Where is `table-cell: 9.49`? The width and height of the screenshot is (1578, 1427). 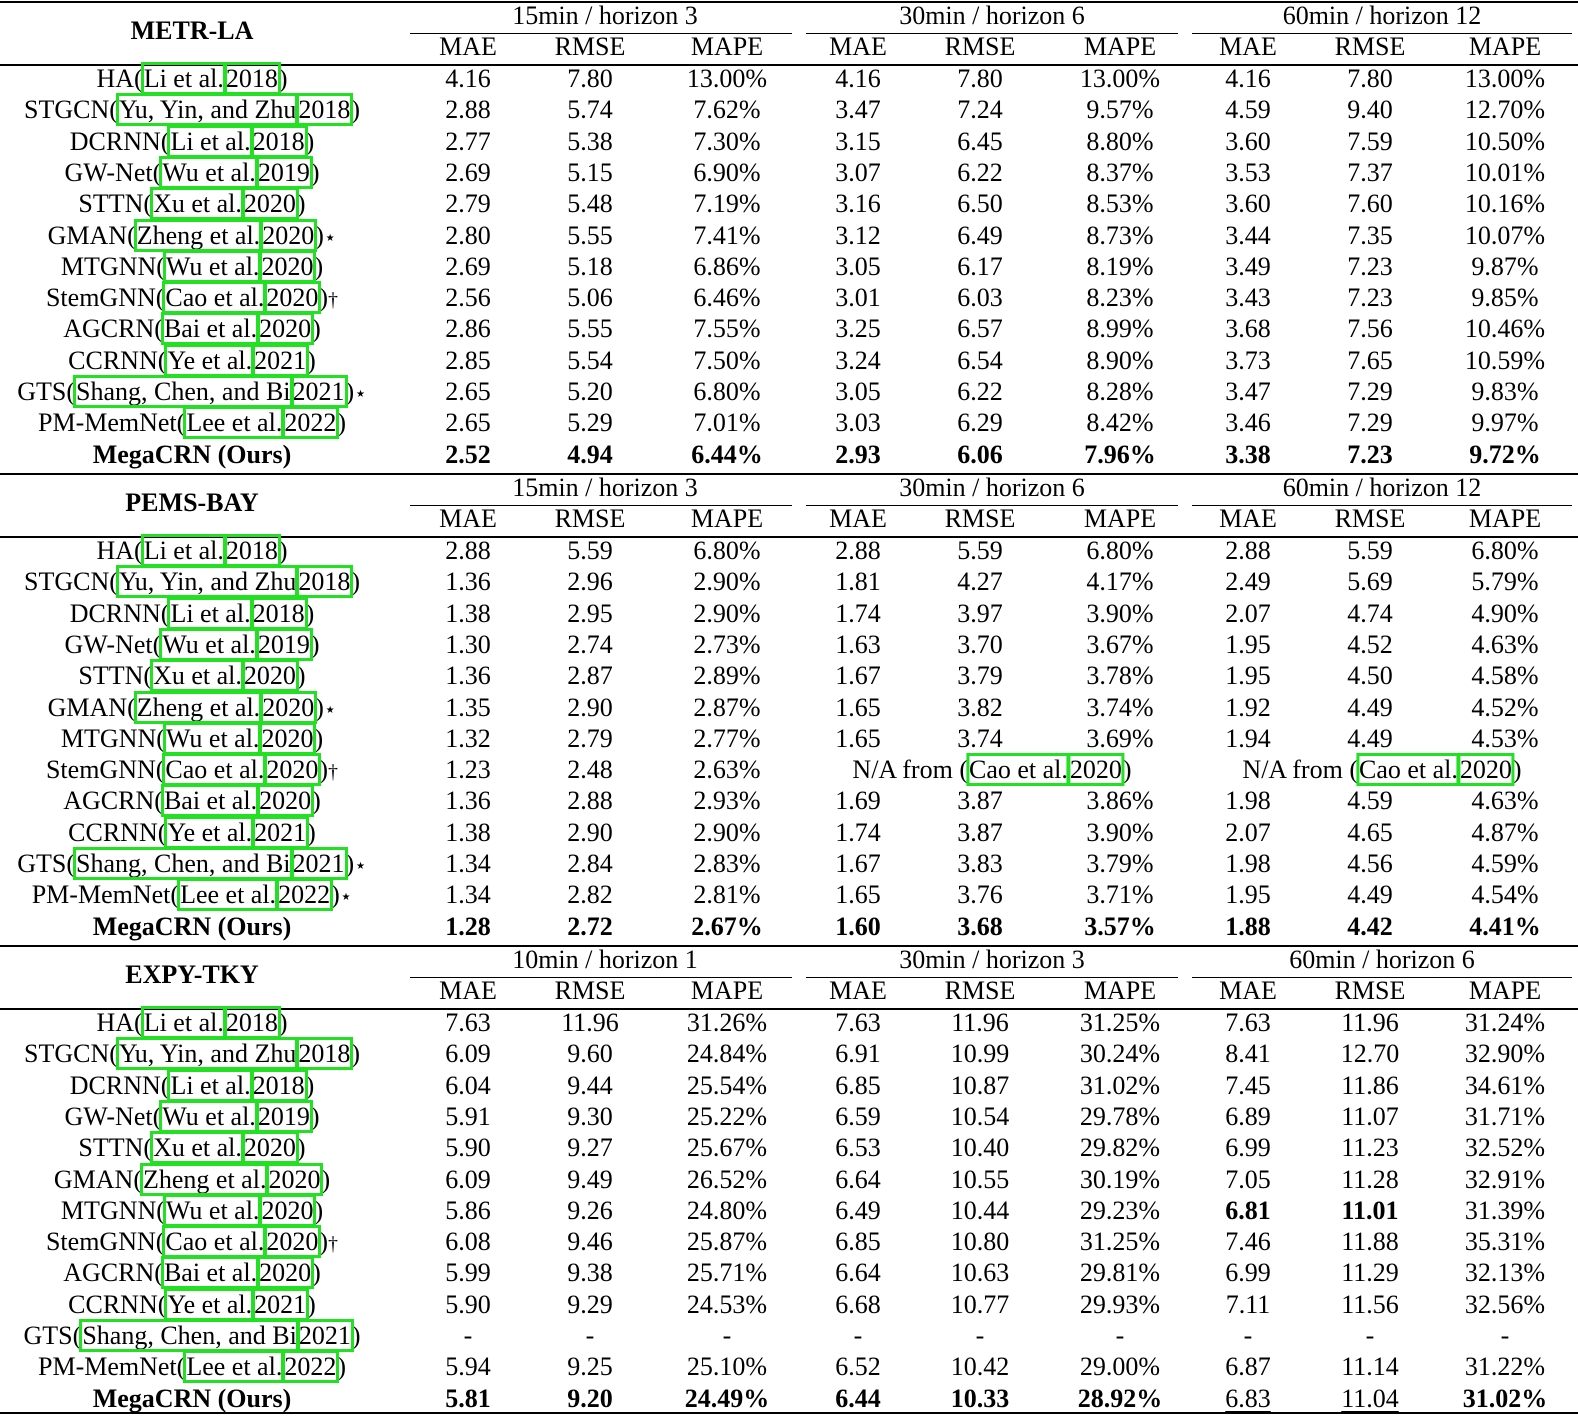 table-cell: 9.49 is located at coordinates (590, 1179).